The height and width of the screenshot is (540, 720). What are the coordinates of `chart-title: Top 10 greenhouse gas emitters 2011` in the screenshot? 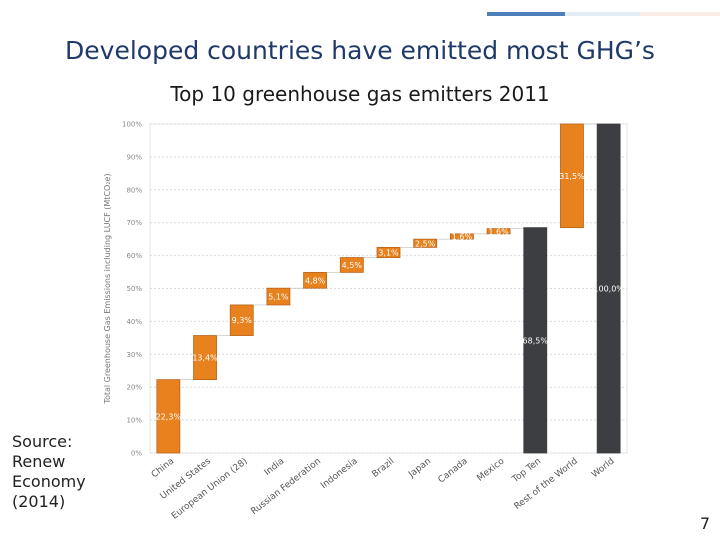 It's located at (360, 94).